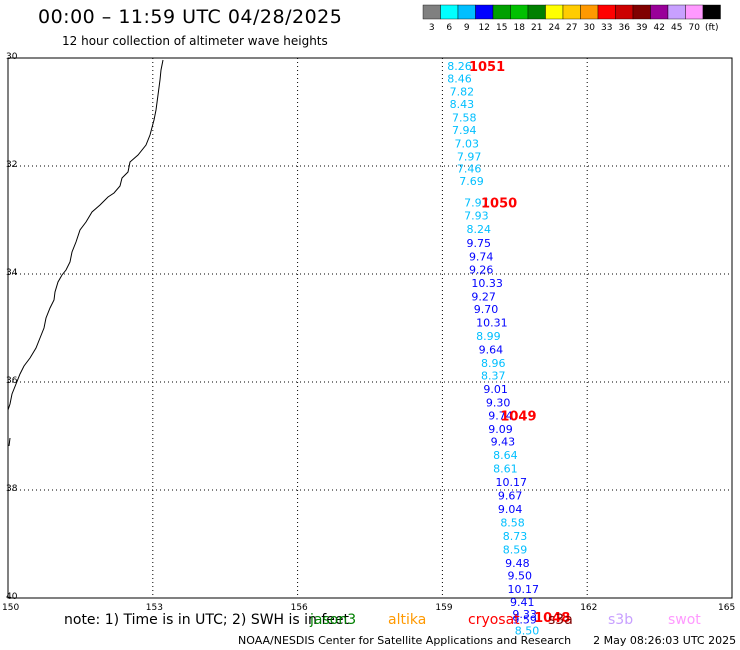 Image resolution: width=740 pixels, height=650 pixels. I want to click on wave-height-value: 9.27, so click(483, 297).